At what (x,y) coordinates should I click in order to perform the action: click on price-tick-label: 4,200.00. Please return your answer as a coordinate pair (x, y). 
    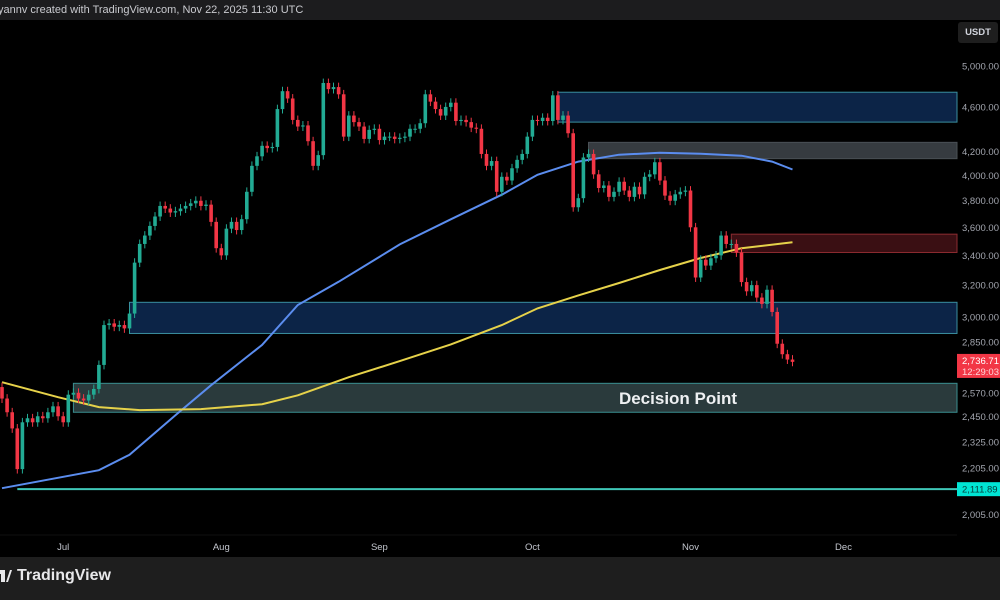
    Looking at the image, I should click on (980, 152).